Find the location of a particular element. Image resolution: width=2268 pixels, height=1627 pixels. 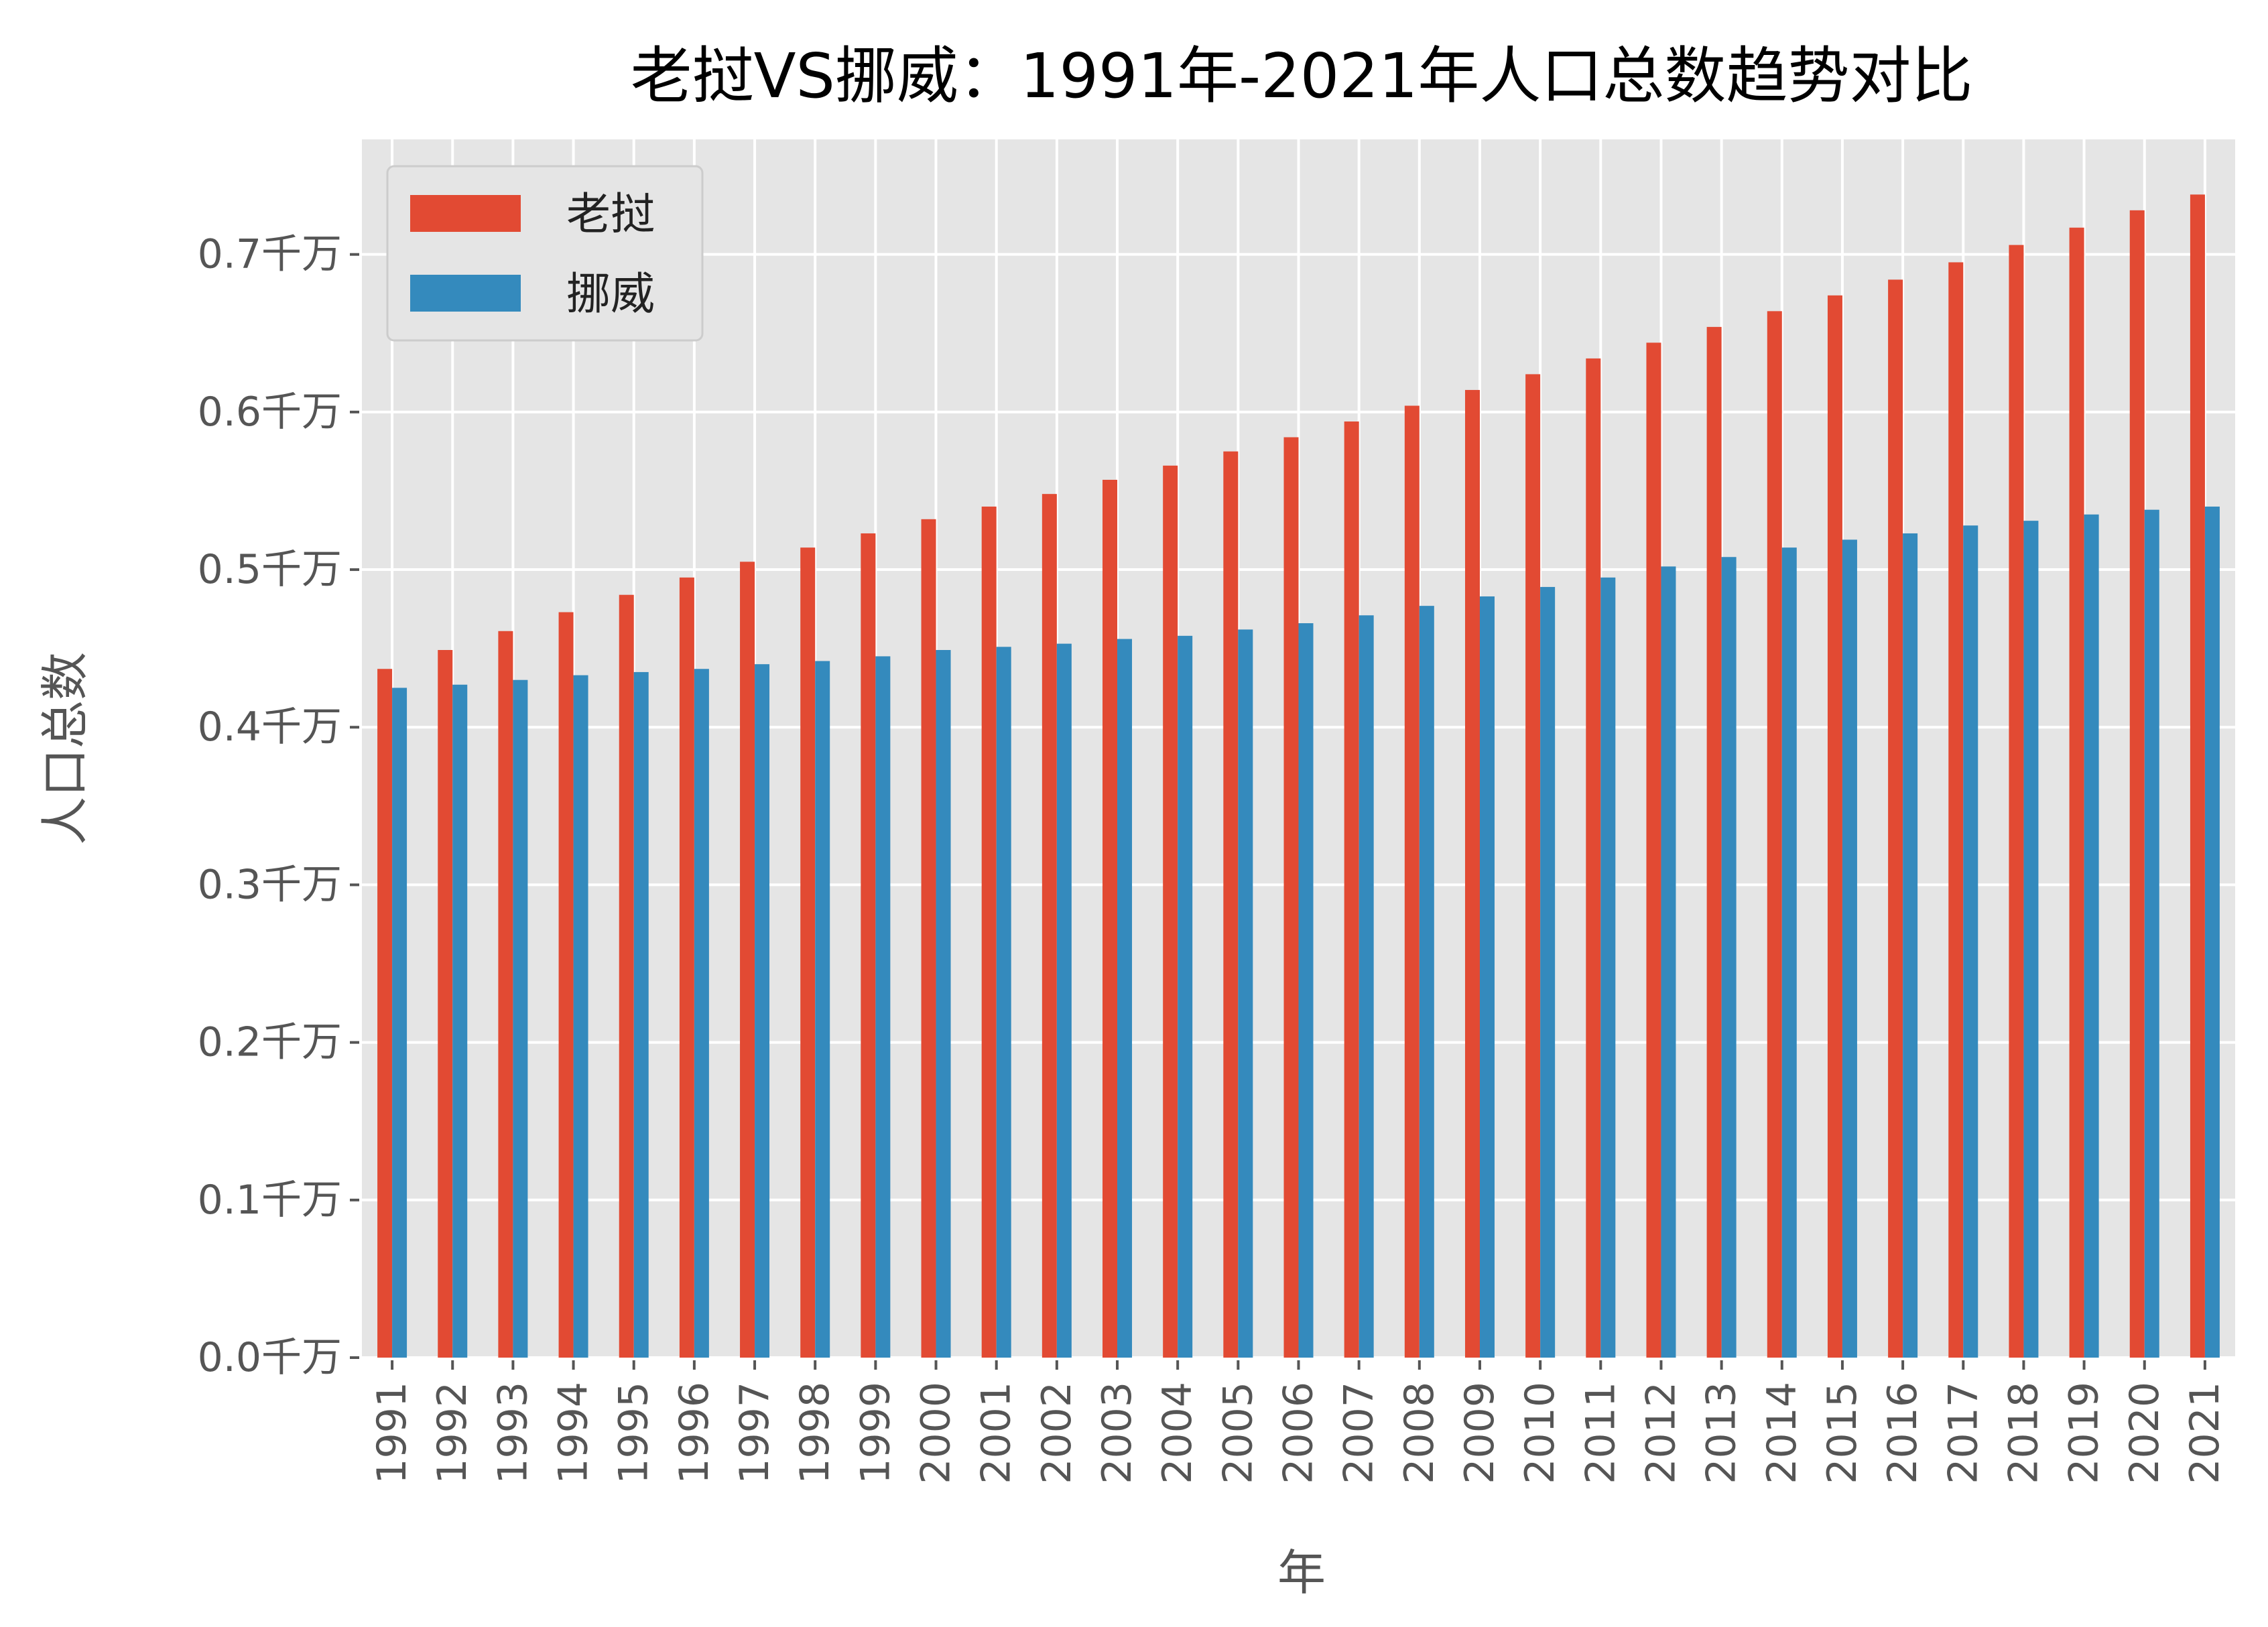

y-tick-label: 0.1千万 is located at coordinates (270, 1200).